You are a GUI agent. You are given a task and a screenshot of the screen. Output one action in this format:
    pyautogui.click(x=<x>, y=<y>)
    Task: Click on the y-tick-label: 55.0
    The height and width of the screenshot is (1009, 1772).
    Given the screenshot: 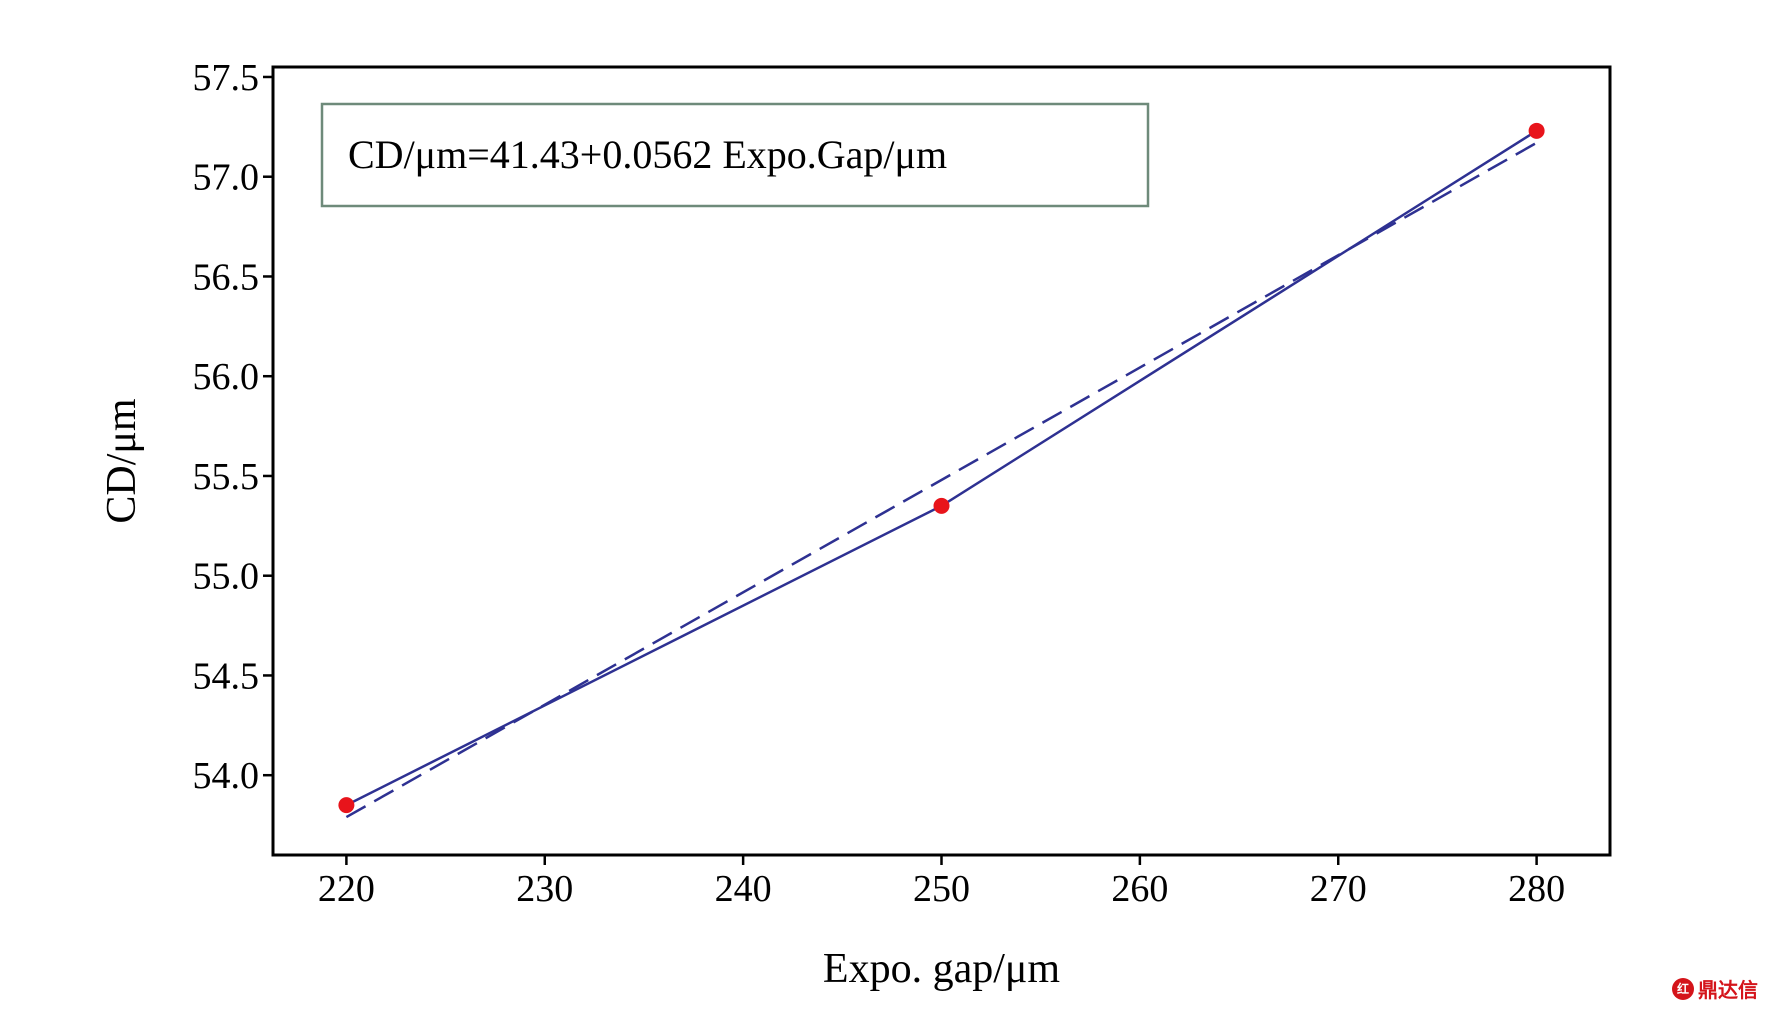 What is the action you would take?
    pyautogui.click(x=226, y=577)
    